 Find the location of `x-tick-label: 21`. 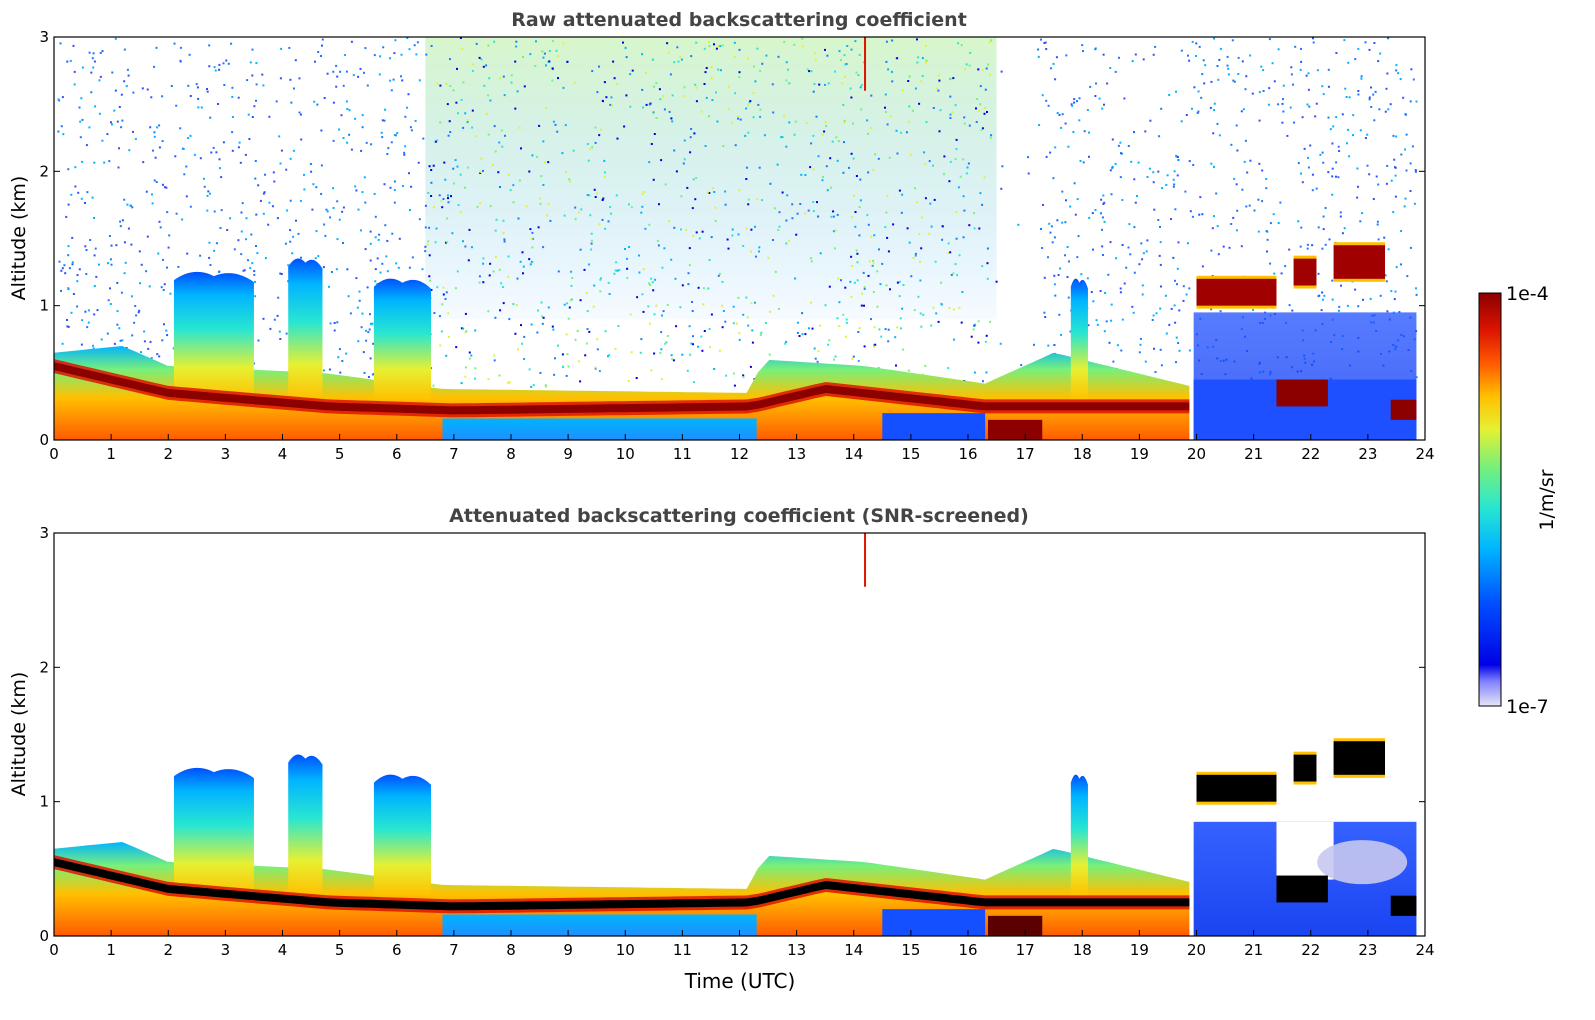

x-tick-label: 21 is located at coordinates (1253, 454).